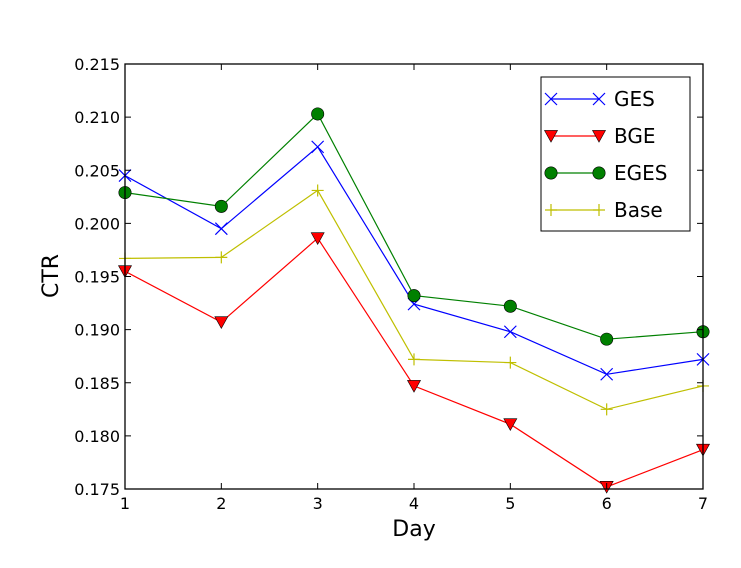 This screenshot has height=568, width=741. I want to click on legend-marker-base-start-shape, so click(551, 210).